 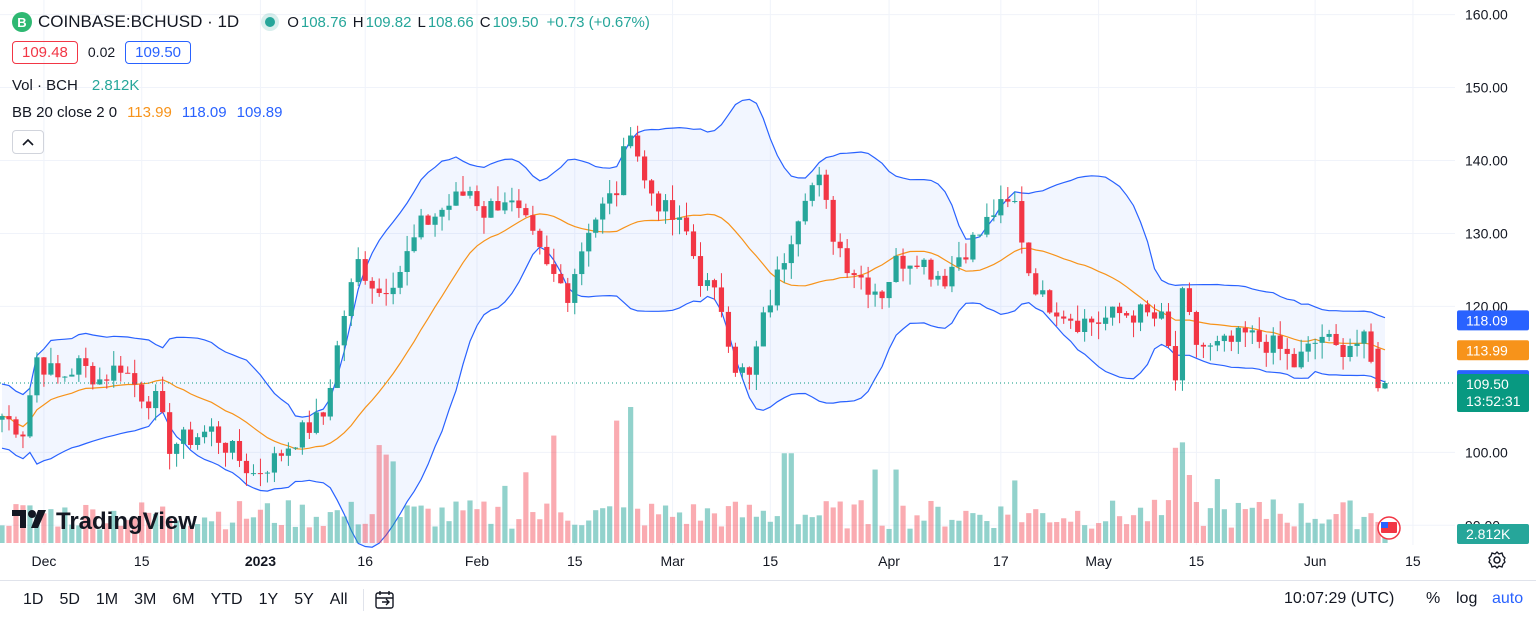 I want to click on x-tick-label-2: 2023, so click(x=260, y=561).